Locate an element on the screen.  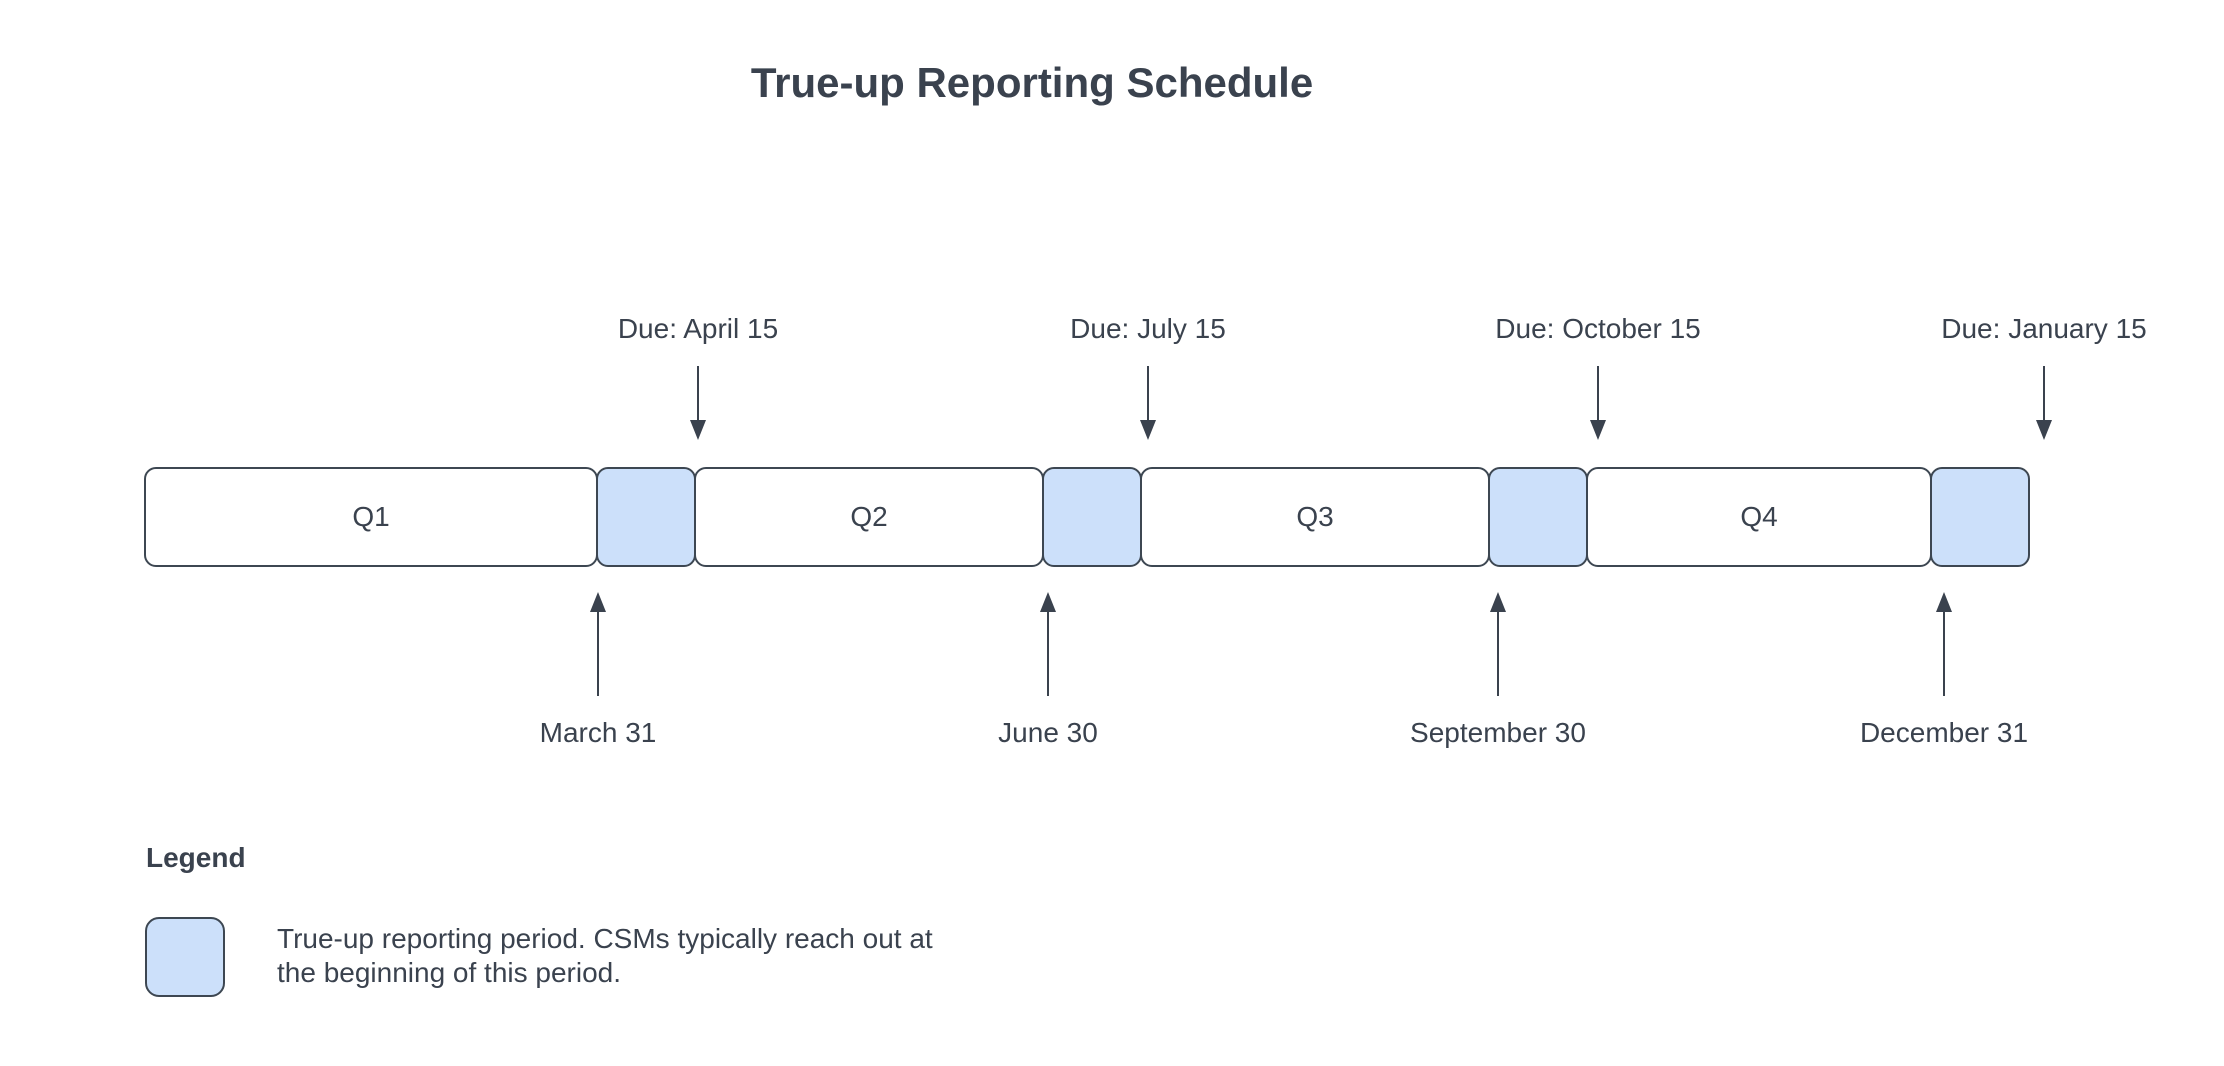
timeline-bar: Q1 Q2 Q3 Q4 is located at coordinates (1087, 517).